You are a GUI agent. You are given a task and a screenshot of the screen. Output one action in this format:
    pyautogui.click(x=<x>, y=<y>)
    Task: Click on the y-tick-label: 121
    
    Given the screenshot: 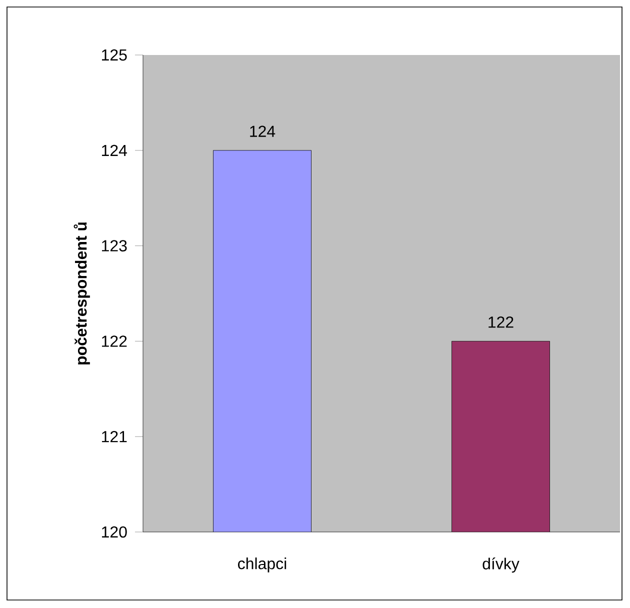 What is the action you would take?
    pyautogui.click(x=114, y=436)
    